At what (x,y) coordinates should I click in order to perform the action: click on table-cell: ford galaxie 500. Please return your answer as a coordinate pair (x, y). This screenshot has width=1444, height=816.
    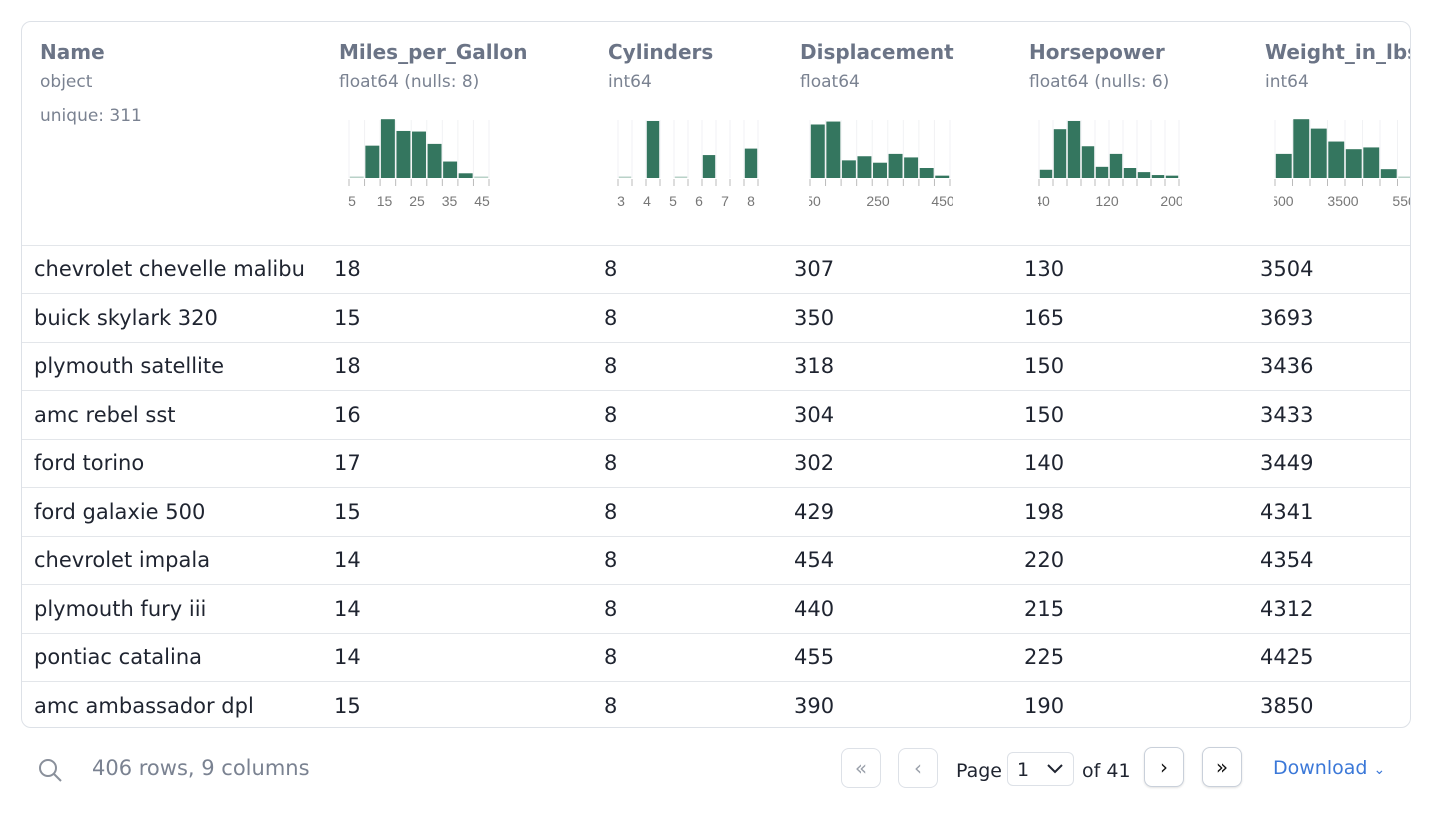
    Looking at the image, I should click on (120, 511).